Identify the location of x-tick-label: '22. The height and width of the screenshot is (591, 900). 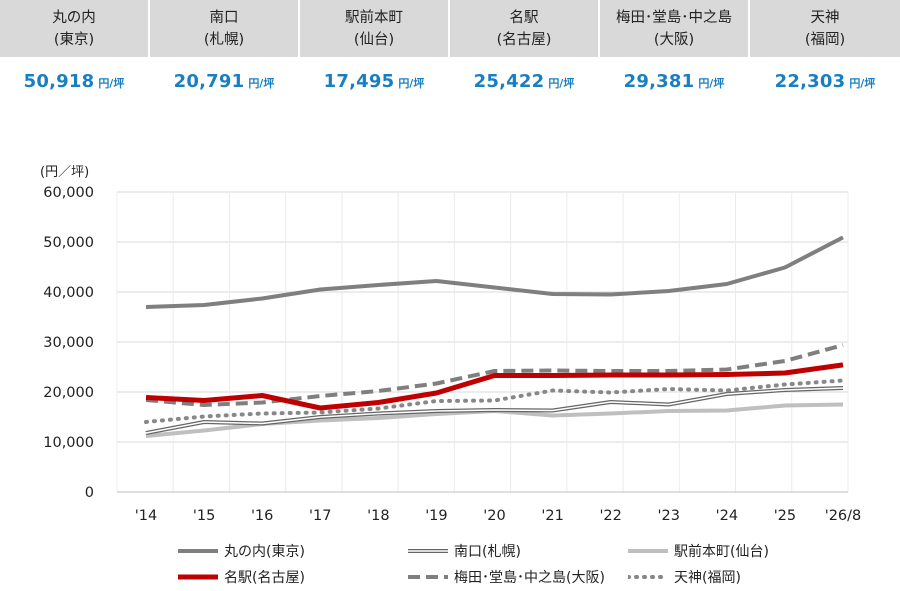
(610, 516).